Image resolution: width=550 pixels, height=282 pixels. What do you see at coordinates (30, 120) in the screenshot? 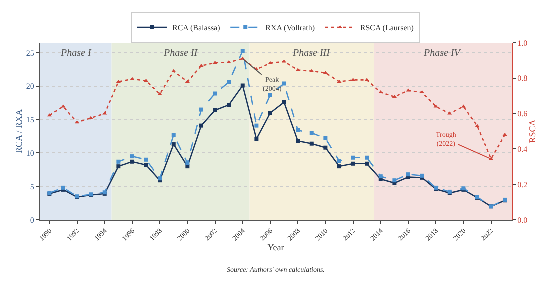
I see `y-tick-label: 15` at bounding box center [30, 120].